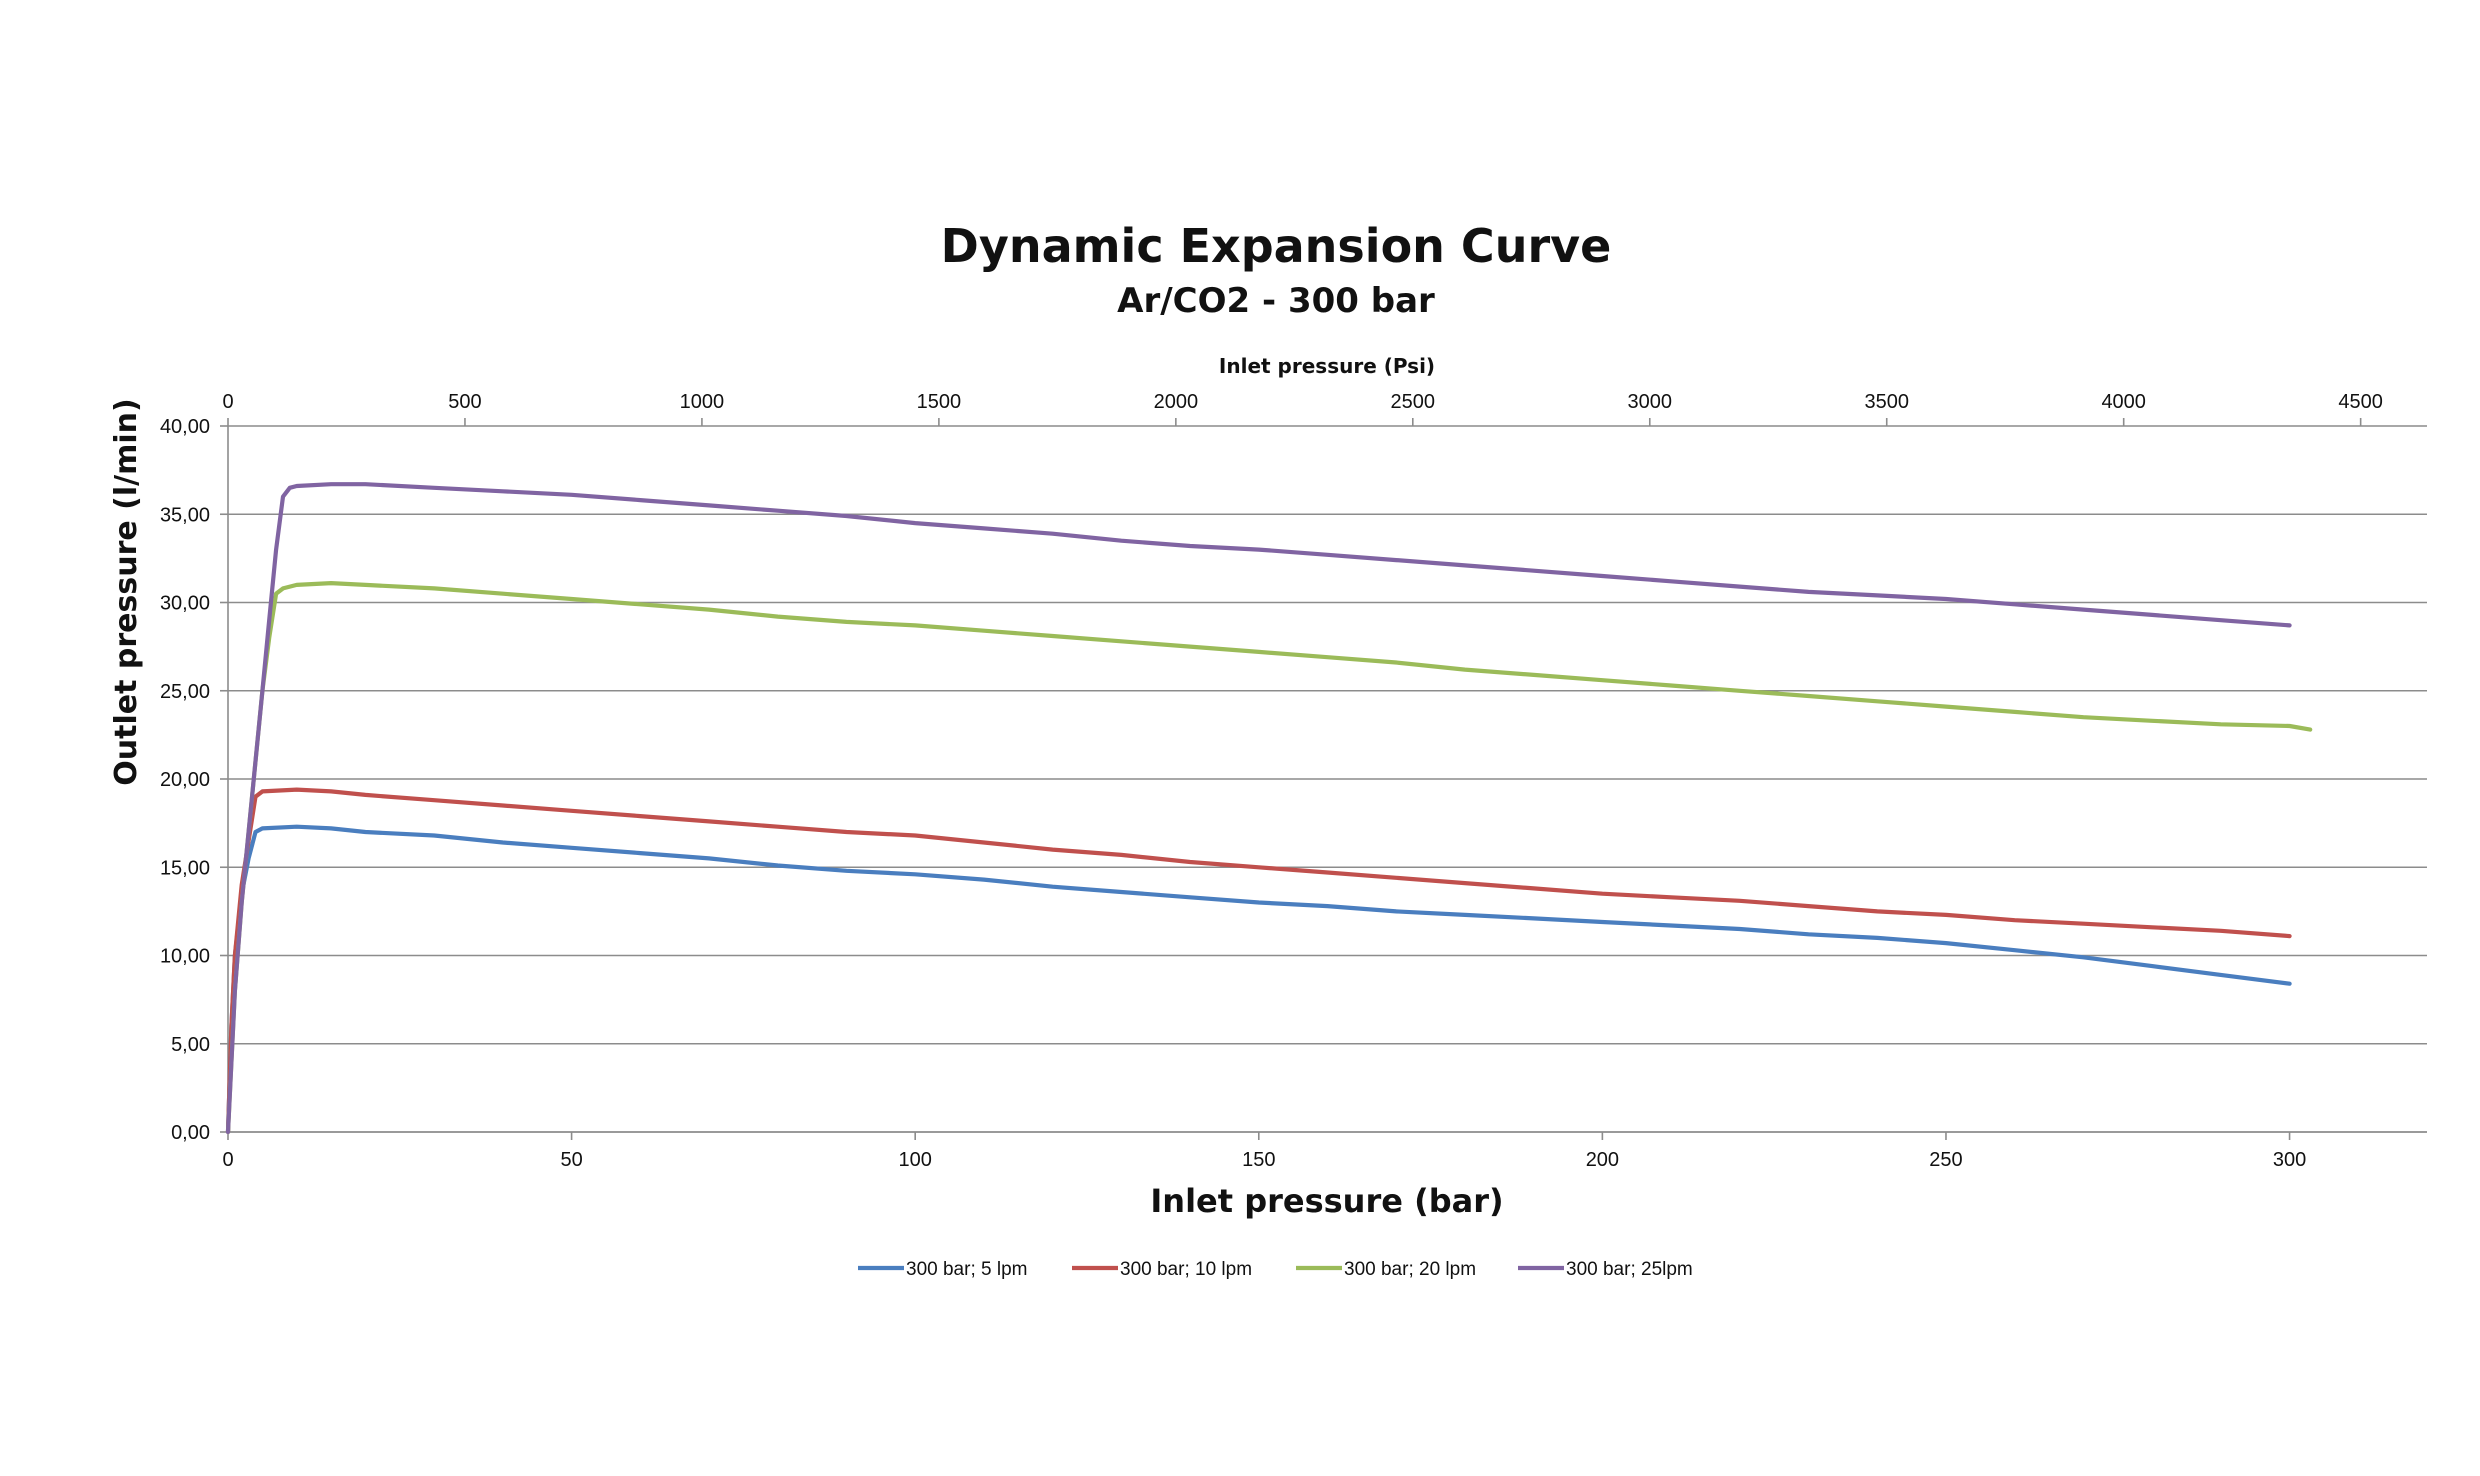 The width and height of the screenshot is (2480, 1476). I want to click on x-tick-label: 150, so click(1258, 1160).